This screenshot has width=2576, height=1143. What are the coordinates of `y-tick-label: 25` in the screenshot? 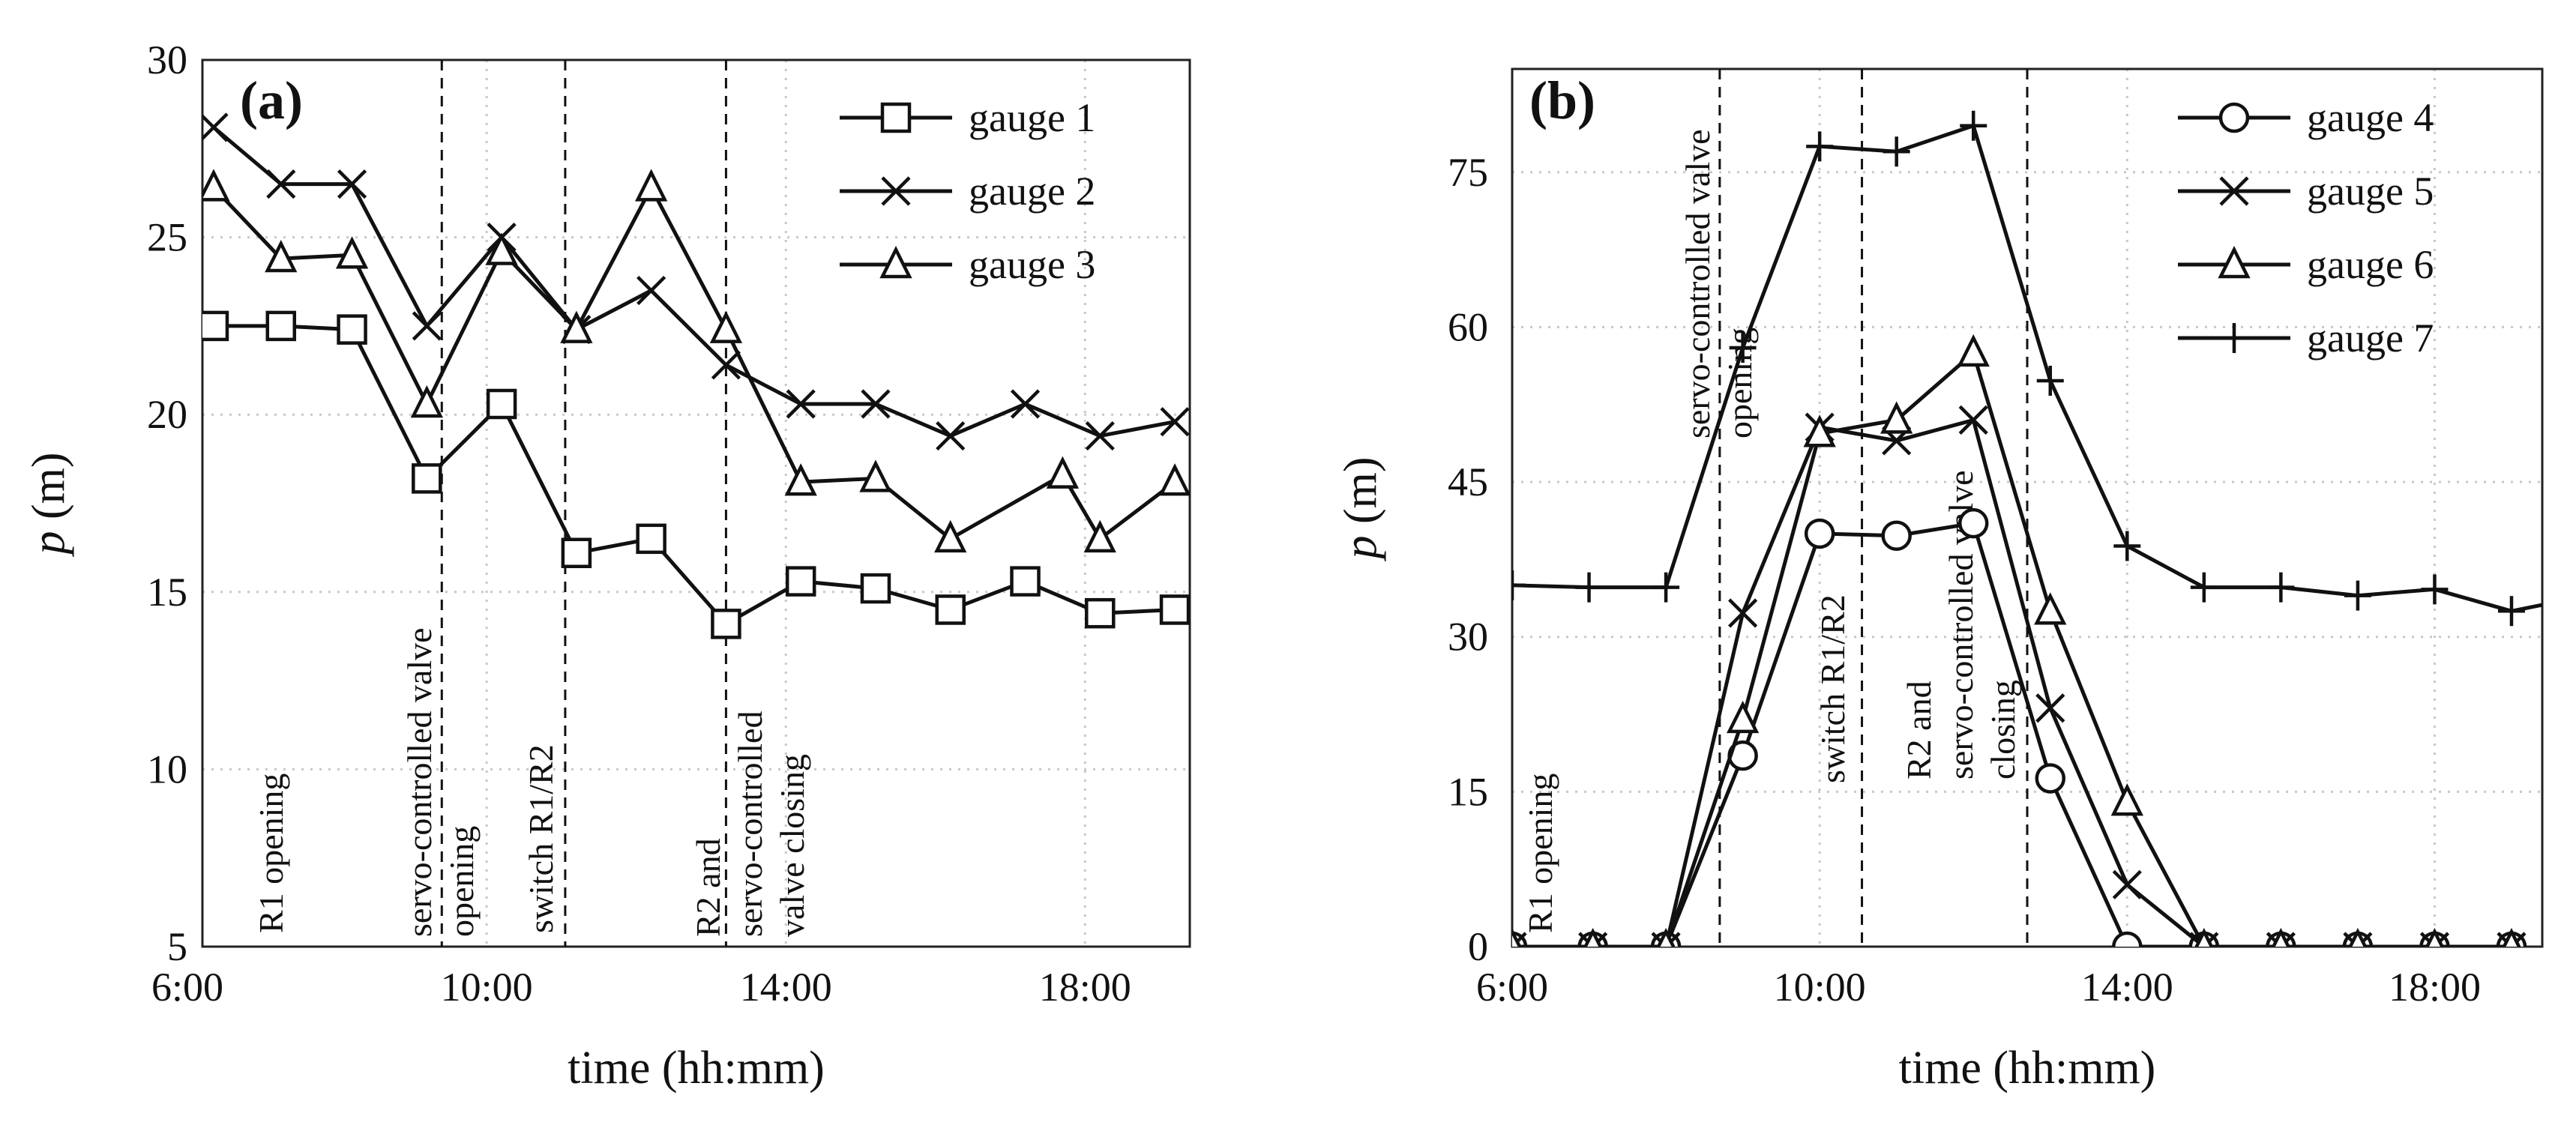 It's located at (167, 237).